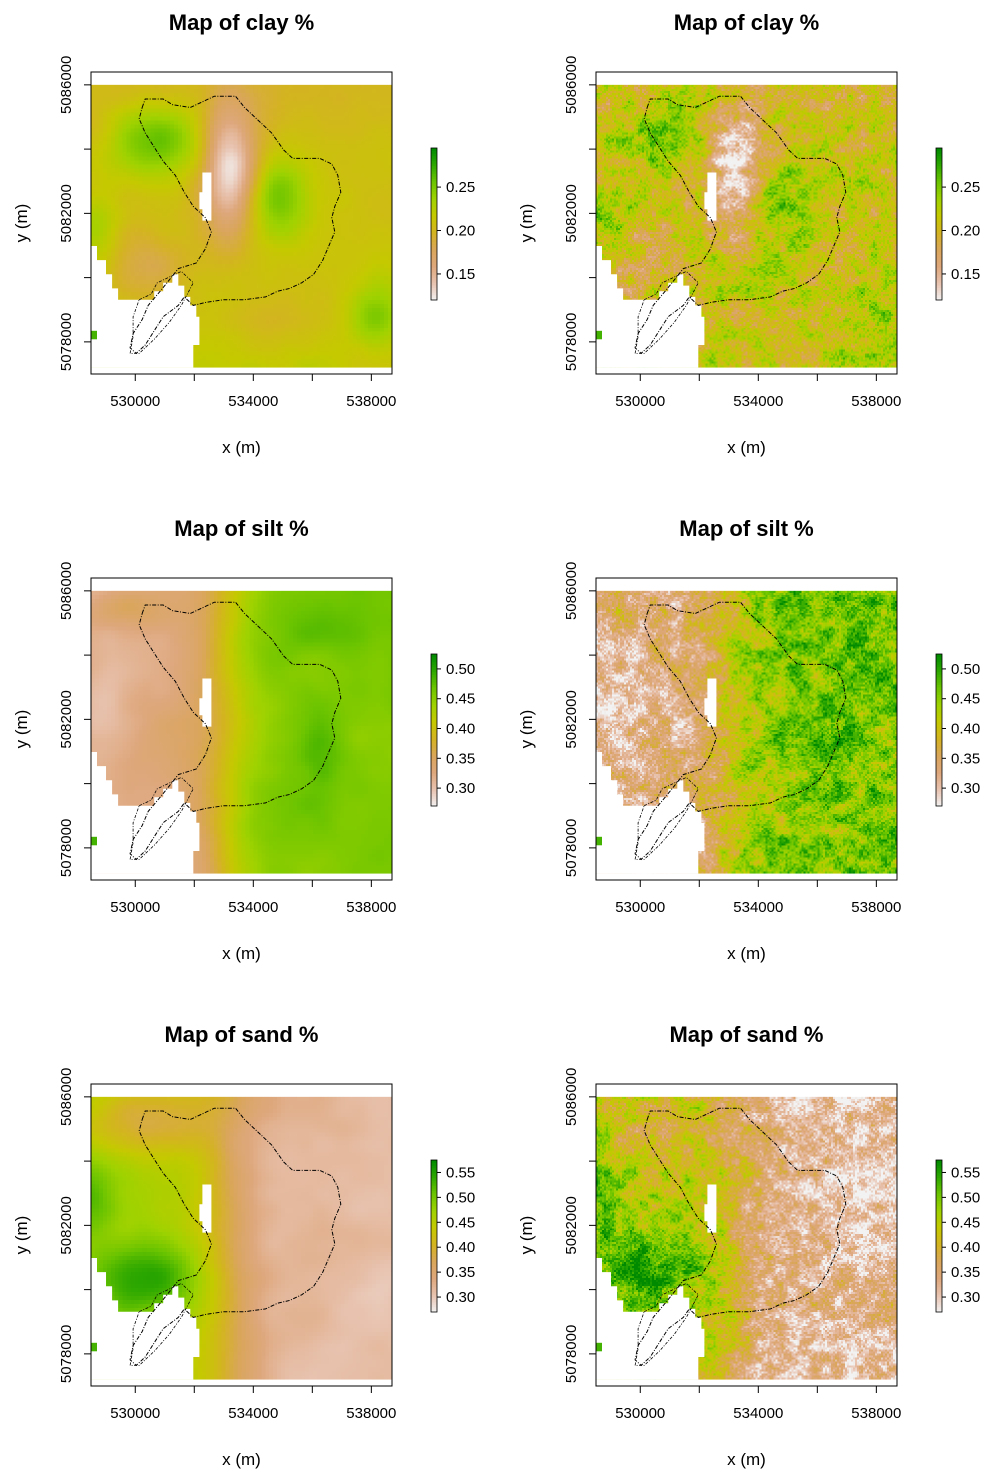 The height and width of the screenshot is (1472, 1000). I want to click on legend-tick-label: 0.55, so click(965, 1172).